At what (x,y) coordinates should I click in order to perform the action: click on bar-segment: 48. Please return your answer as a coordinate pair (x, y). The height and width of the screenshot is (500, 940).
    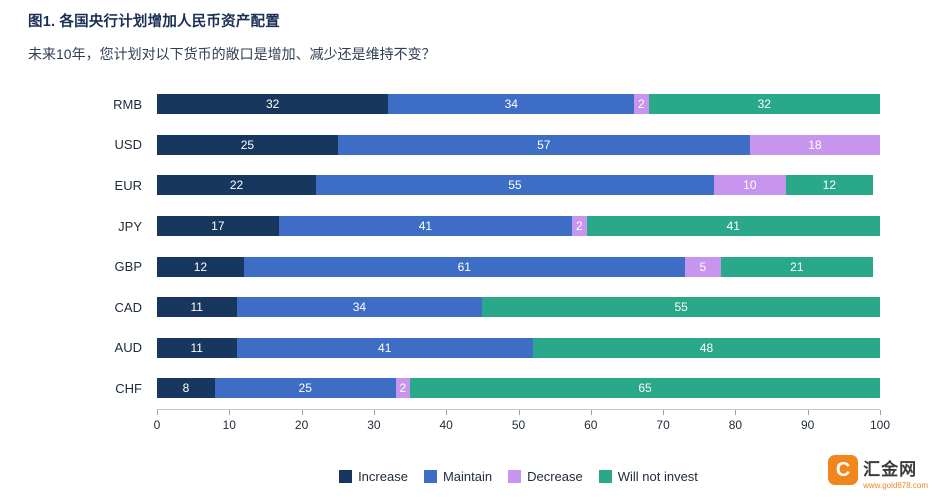
    Looking at the image, I should click on (706, 347).